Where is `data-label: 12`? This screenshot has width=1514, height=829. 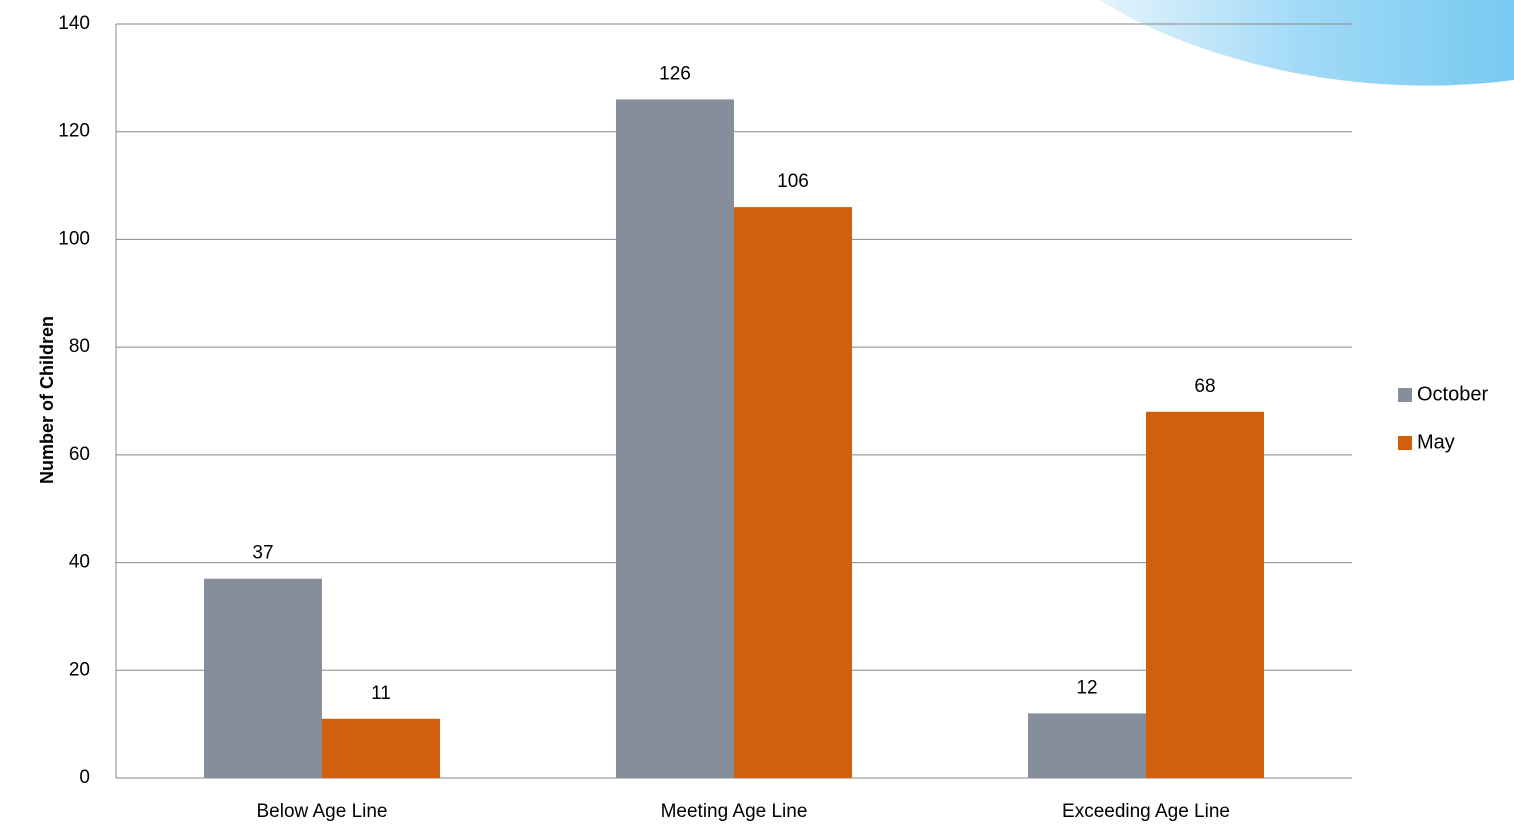 data-label: 12 is located at coordinates (1086, 687).